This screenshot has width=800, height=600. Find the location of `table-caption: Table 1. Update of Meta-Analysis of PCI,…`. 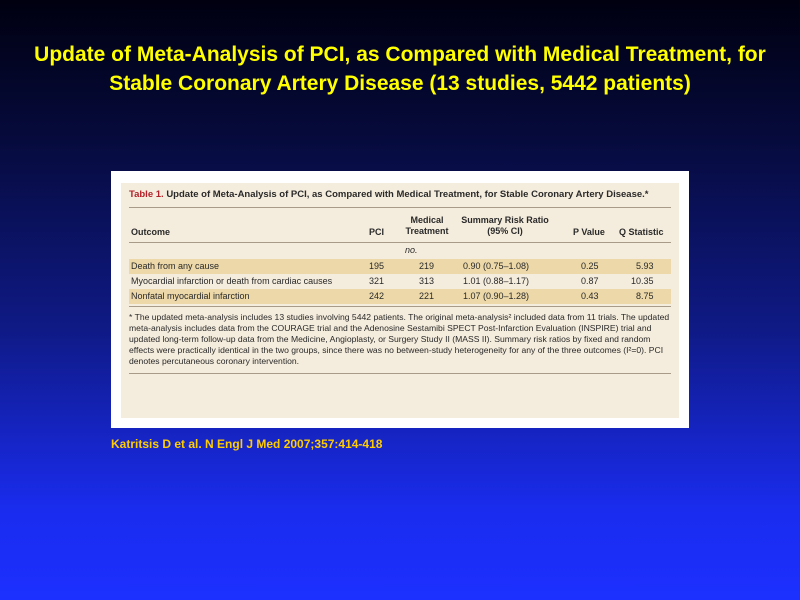

table-caption: Table 1. Update of Meta-Analysis of PCI,… is located at coordinates (400, 198).